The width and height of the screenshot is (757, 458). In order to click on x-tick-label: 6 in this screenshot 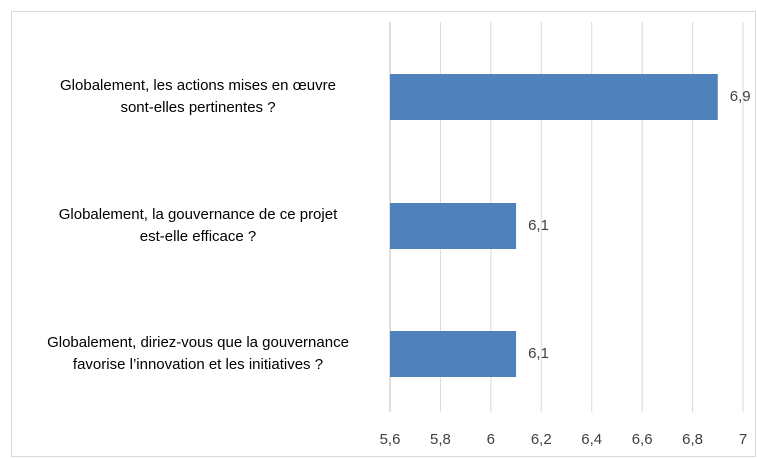, I will do `click(491, 439)`.